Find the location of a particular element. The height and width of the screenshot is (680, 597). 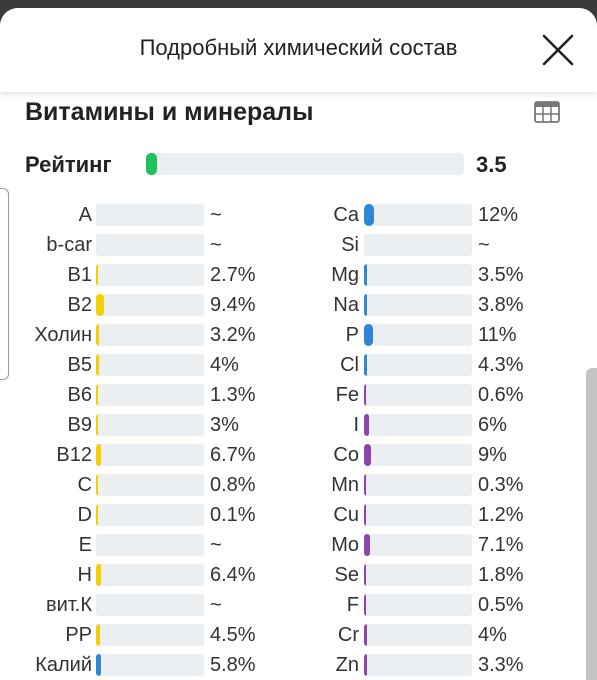

mineral-label: Cu is located at coordinates (346, 515).